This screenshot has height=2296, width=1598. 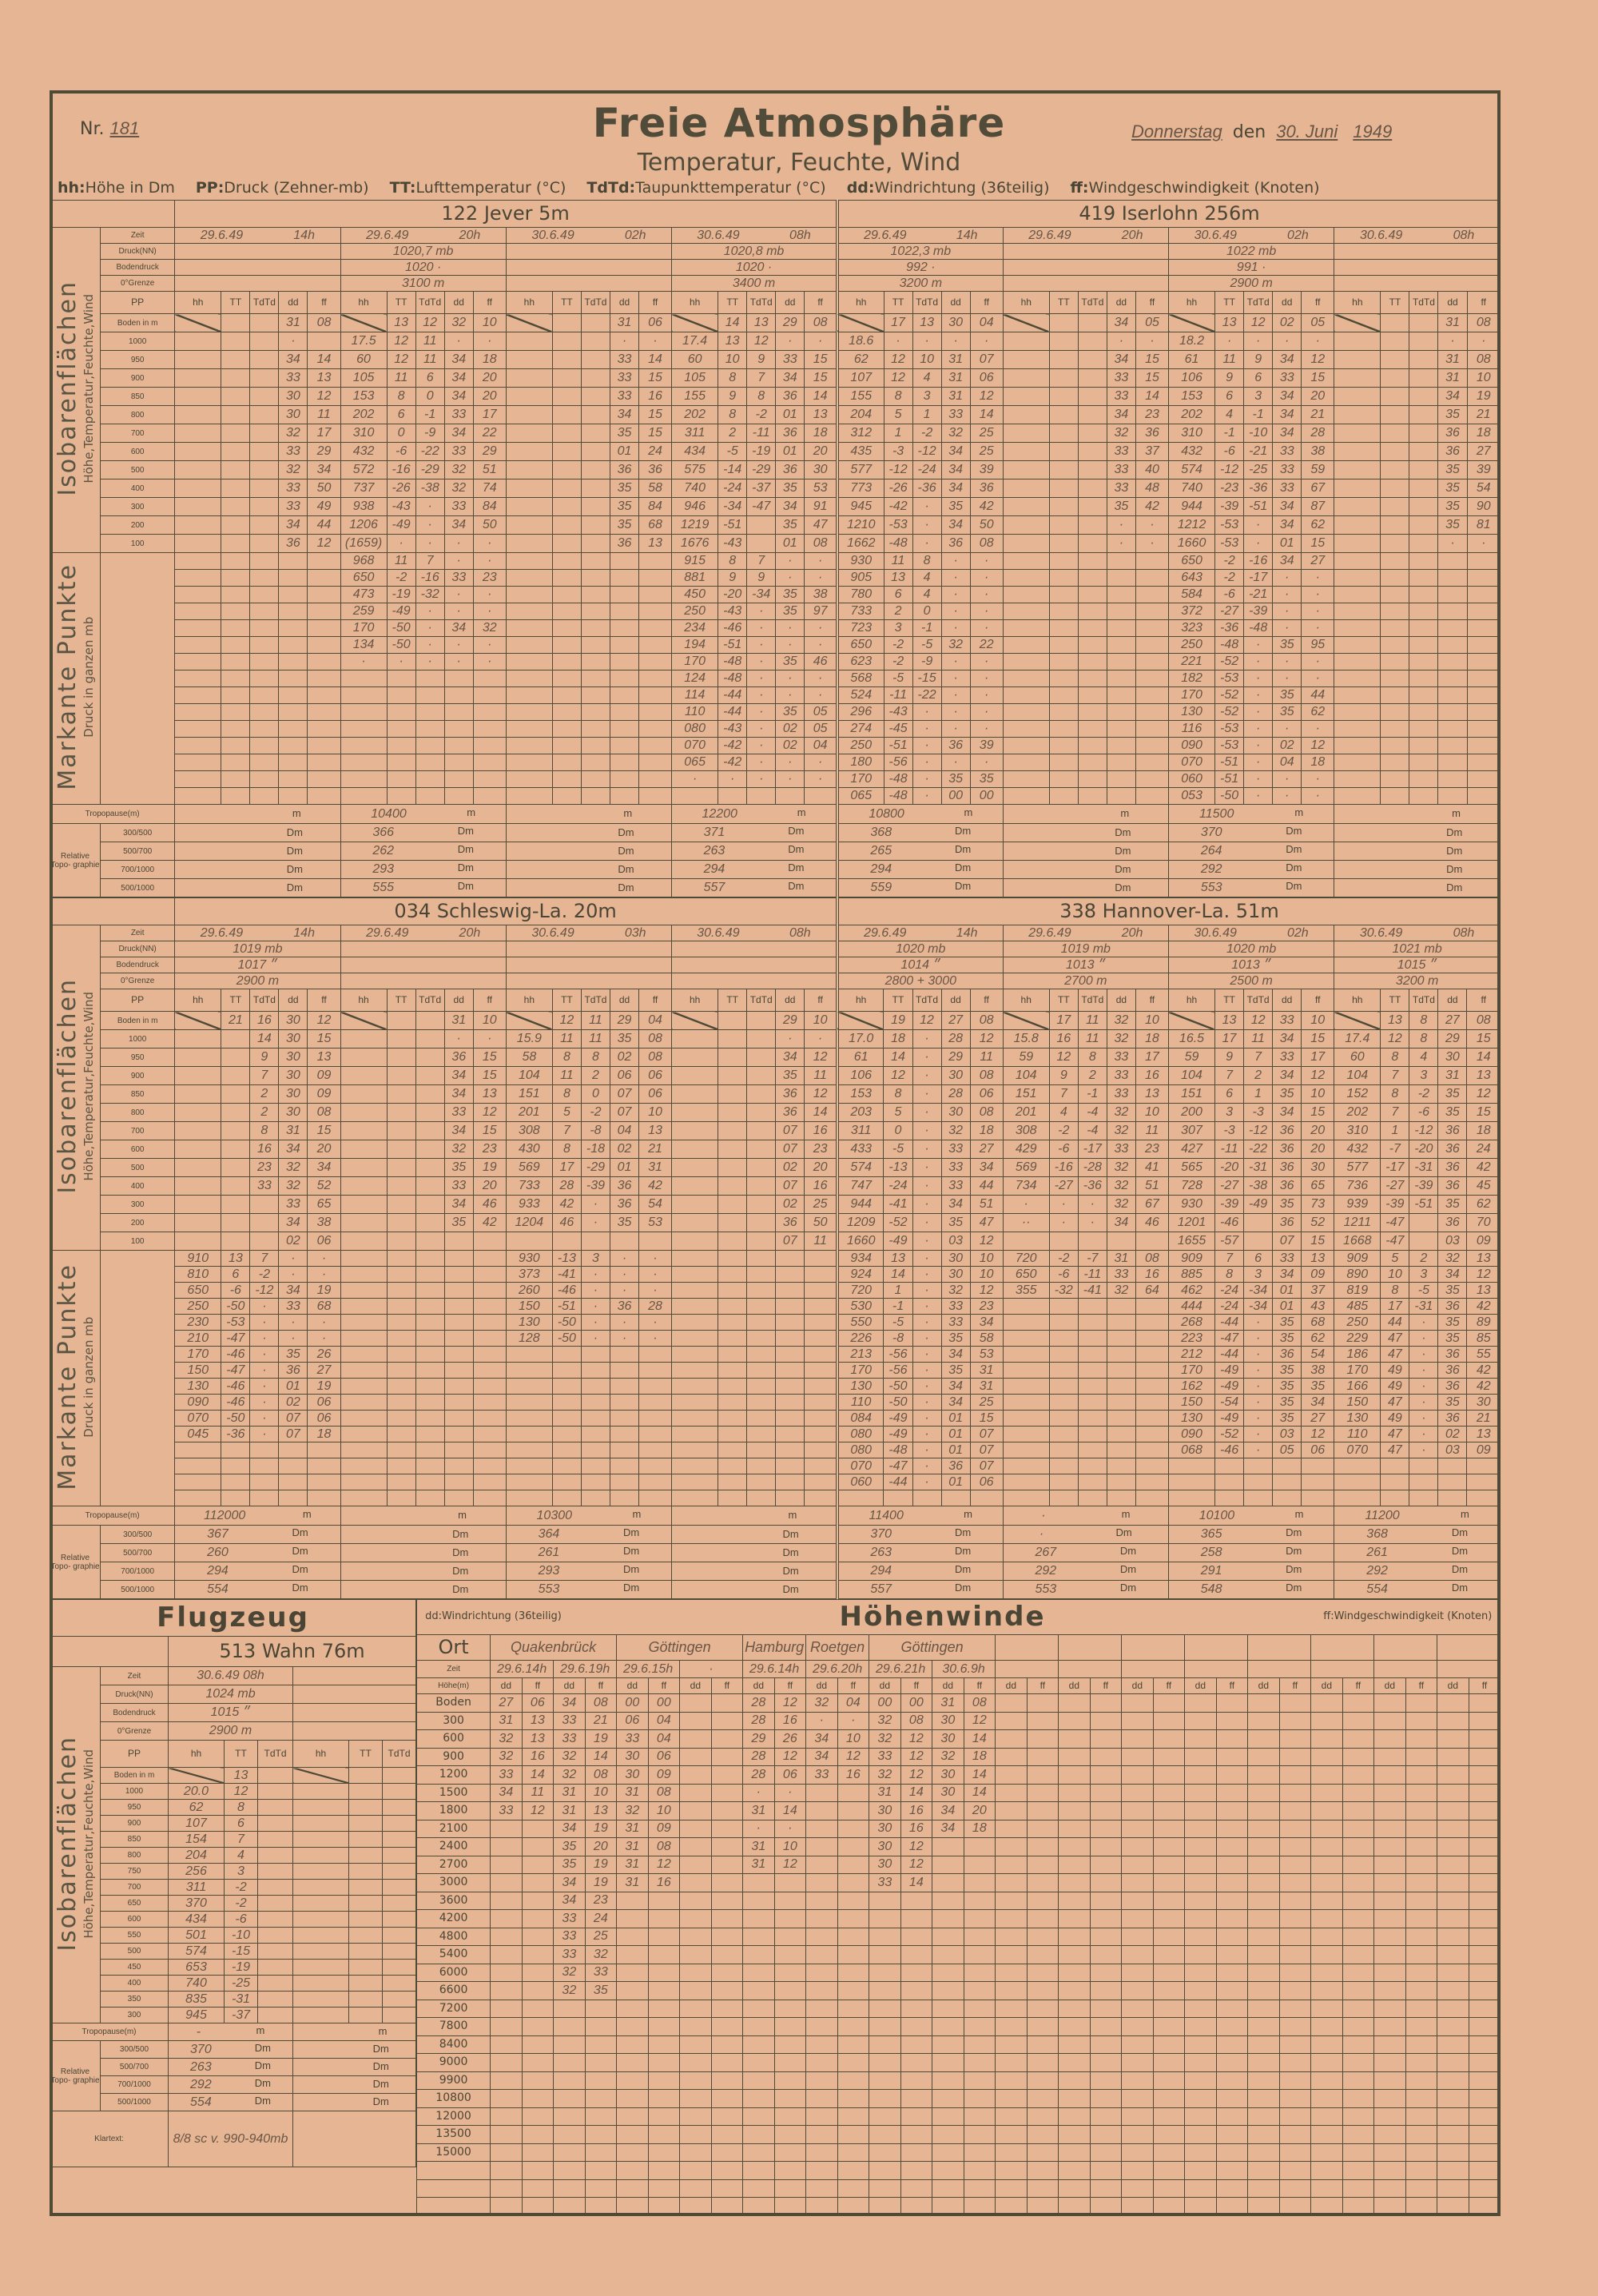 What do you see at coordinates (1152, 1113) in the screenshot?
I see `iso-value-ff: 10` at bounding box center [1152, 1113].